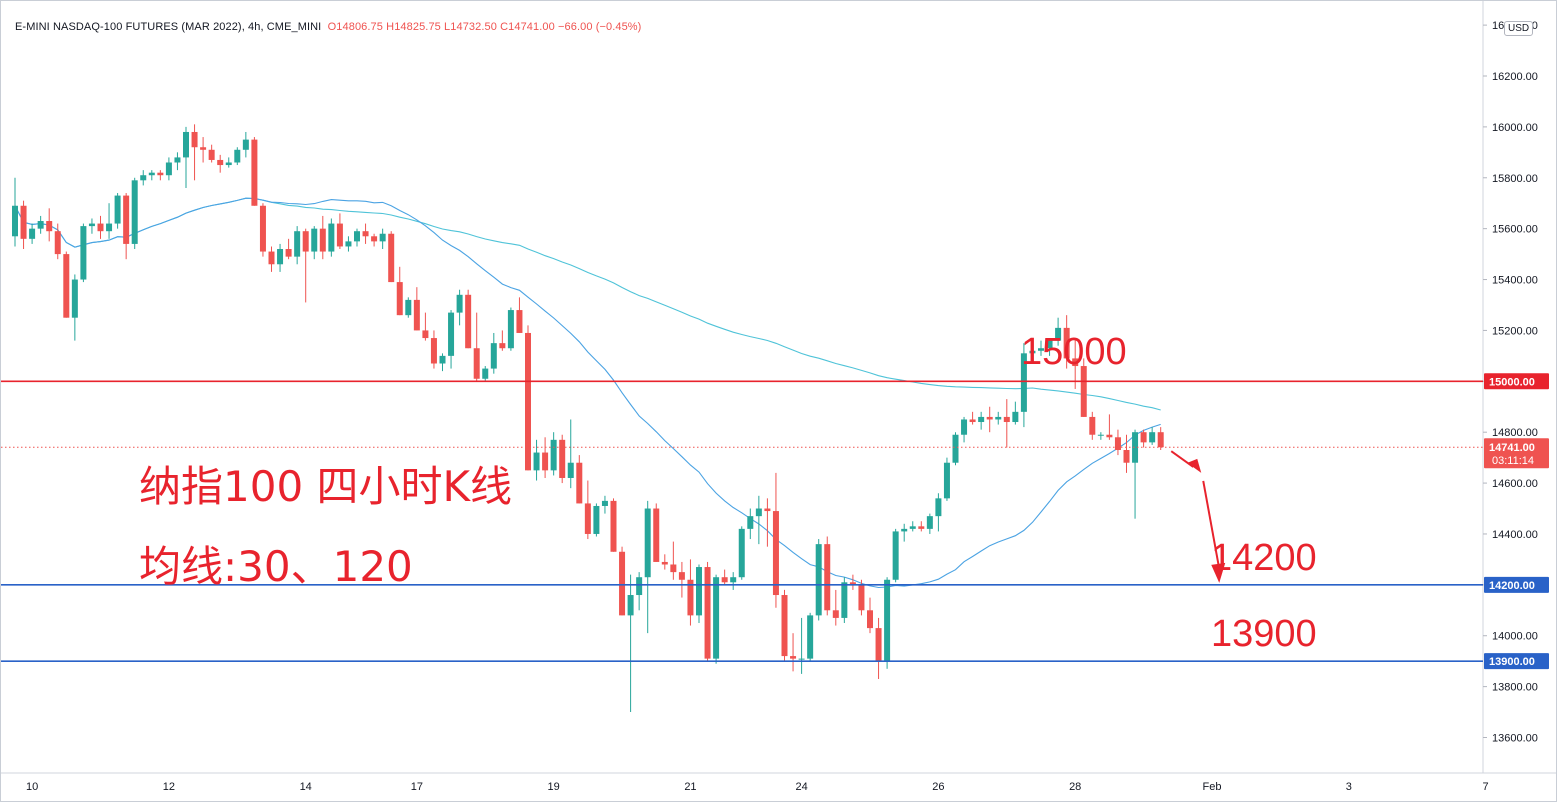 The height and width of the screenshot is (802, 1557). Describe the element at coordinates (1515, 637) in the screenshot. I see `price-tick-label: 14000.00` at that location.